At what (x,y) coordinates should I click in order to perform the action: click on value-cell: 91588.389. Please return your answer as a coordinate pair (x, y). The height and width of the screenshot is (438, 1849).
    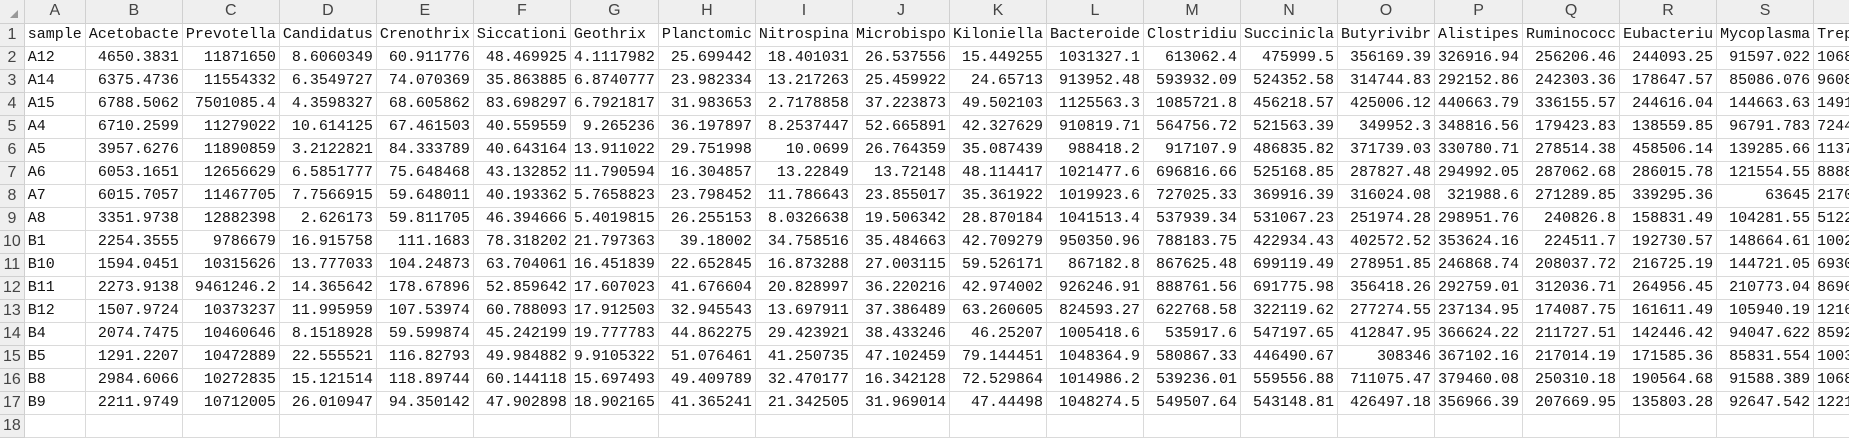
    Looking at the image, I should click on (1765, 380).